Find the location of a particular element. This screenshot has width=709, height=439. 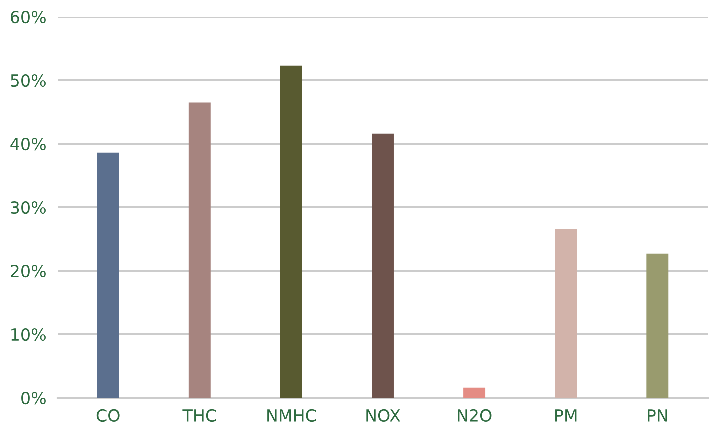

y-tick-label: 20% is located at coordinates (28, 271).